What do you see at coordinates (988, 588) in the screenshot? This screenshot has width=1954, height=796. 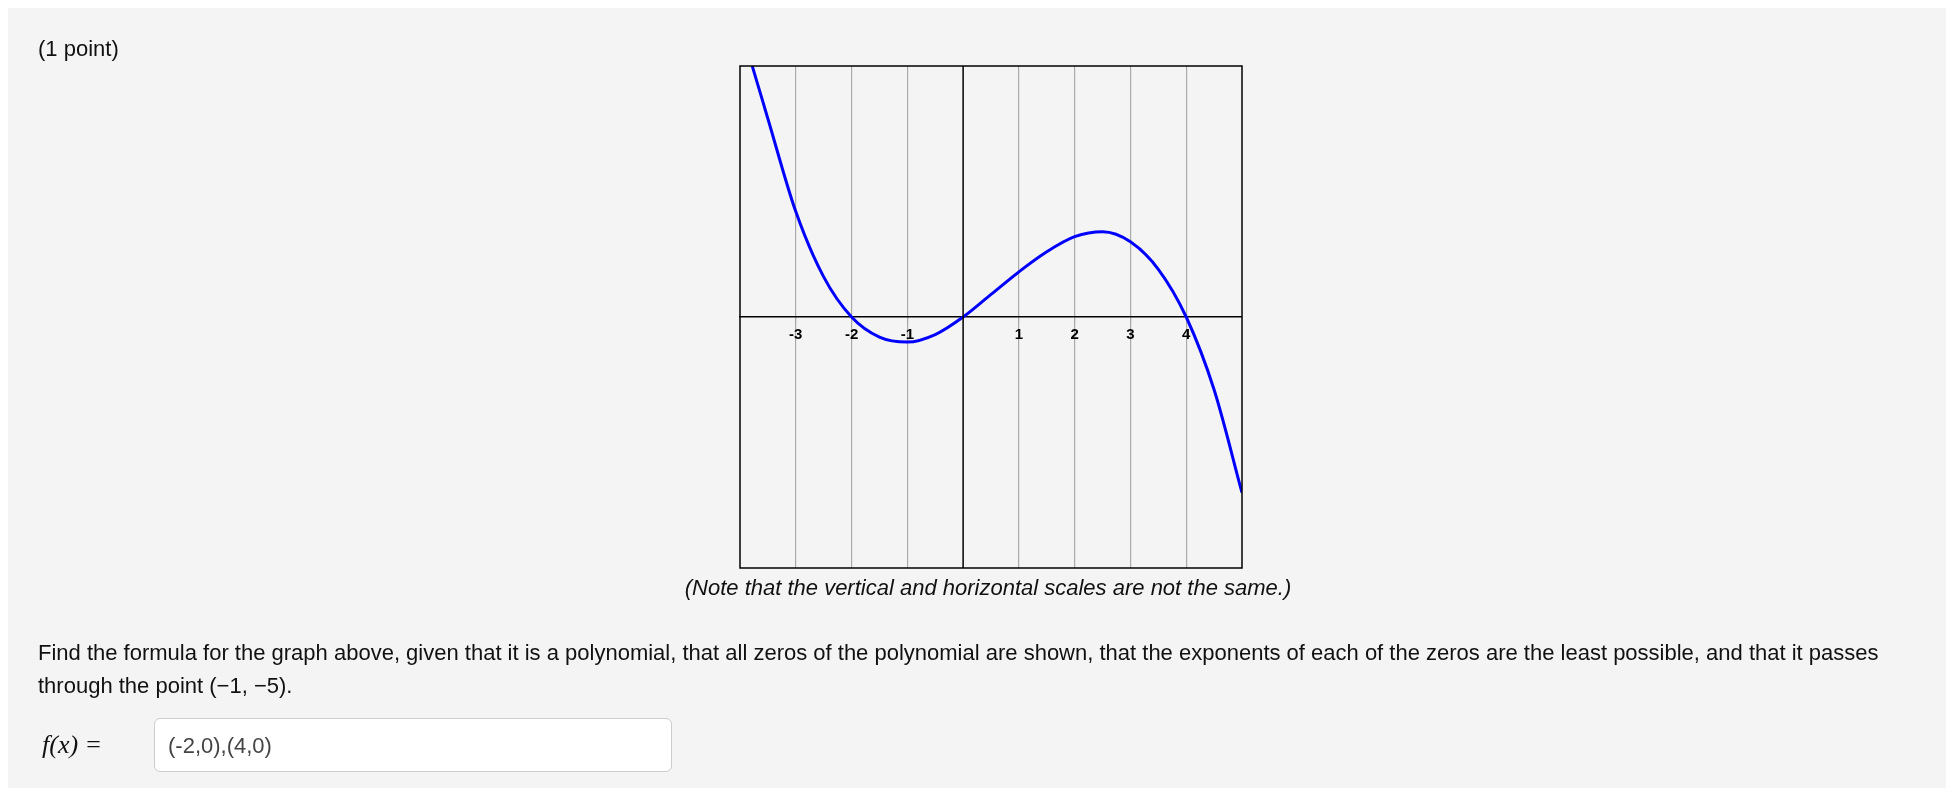 I see `text: (Note that the vertical and horizontal scales are not the same.)` at bounding box center [988, 588].